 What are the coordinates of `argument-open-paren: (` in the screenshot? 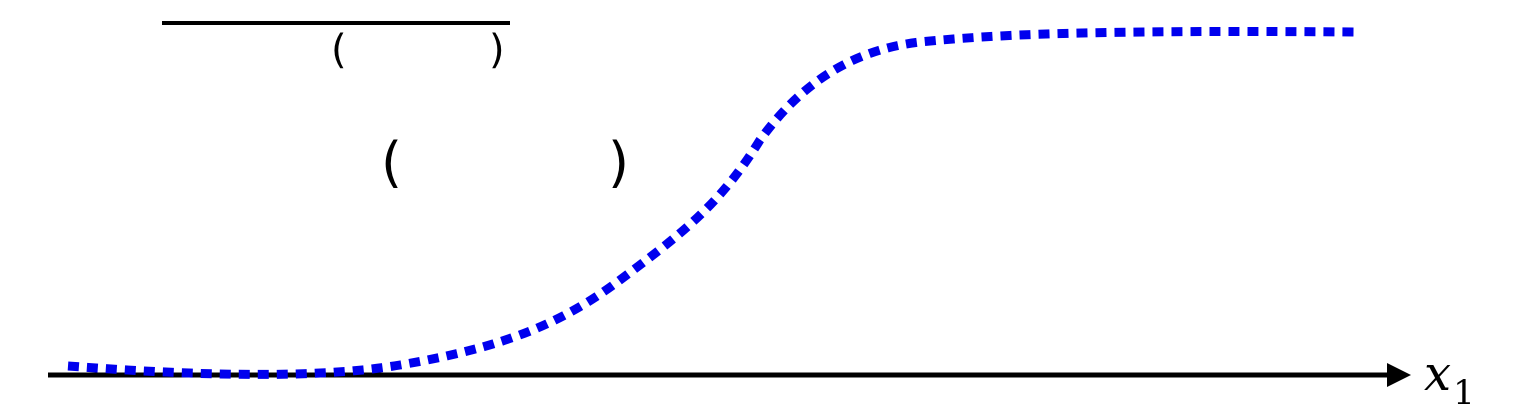 It's located at (392, 162).